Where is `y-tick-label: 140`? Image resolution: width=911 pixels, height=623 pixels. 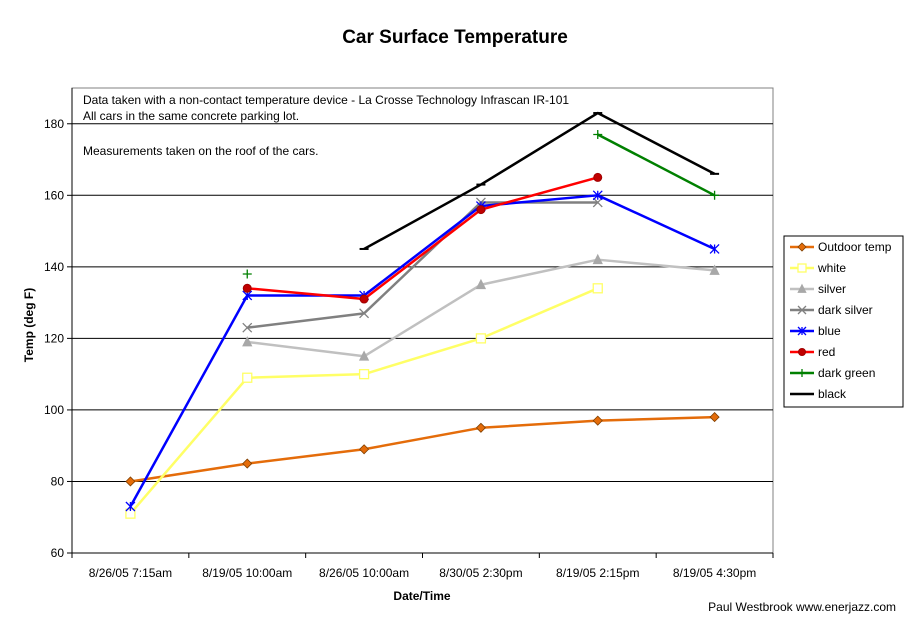
y-tick-label: 140 is located at coordinates (54, 267).